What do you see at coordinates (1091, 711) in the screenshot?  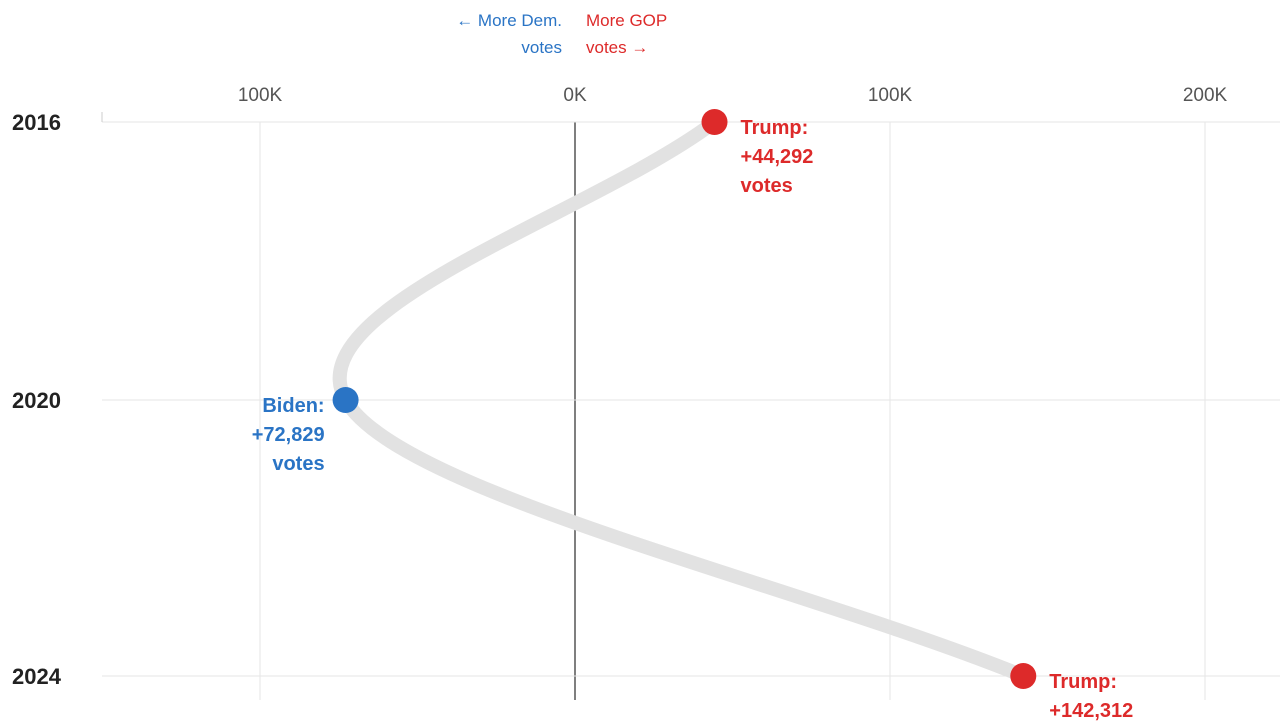 I see `data-label-2024-line2: +142,312` at bounding box center [1091, 711].